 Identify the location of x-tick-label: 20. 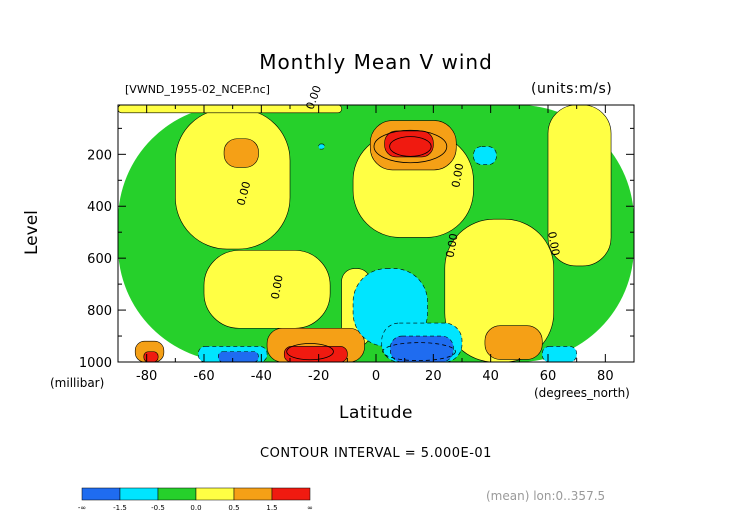
(433, 376).